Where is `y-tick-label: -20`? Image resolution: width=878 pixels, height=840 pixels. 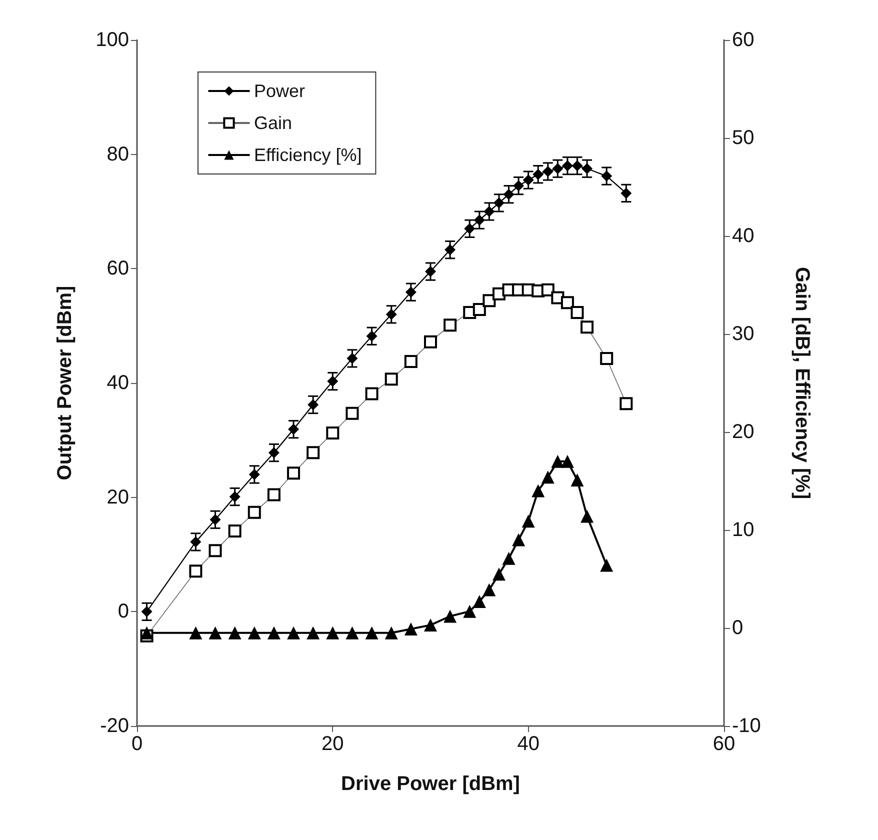
y-tick-label: -20 is located at coordinates (114, 726).